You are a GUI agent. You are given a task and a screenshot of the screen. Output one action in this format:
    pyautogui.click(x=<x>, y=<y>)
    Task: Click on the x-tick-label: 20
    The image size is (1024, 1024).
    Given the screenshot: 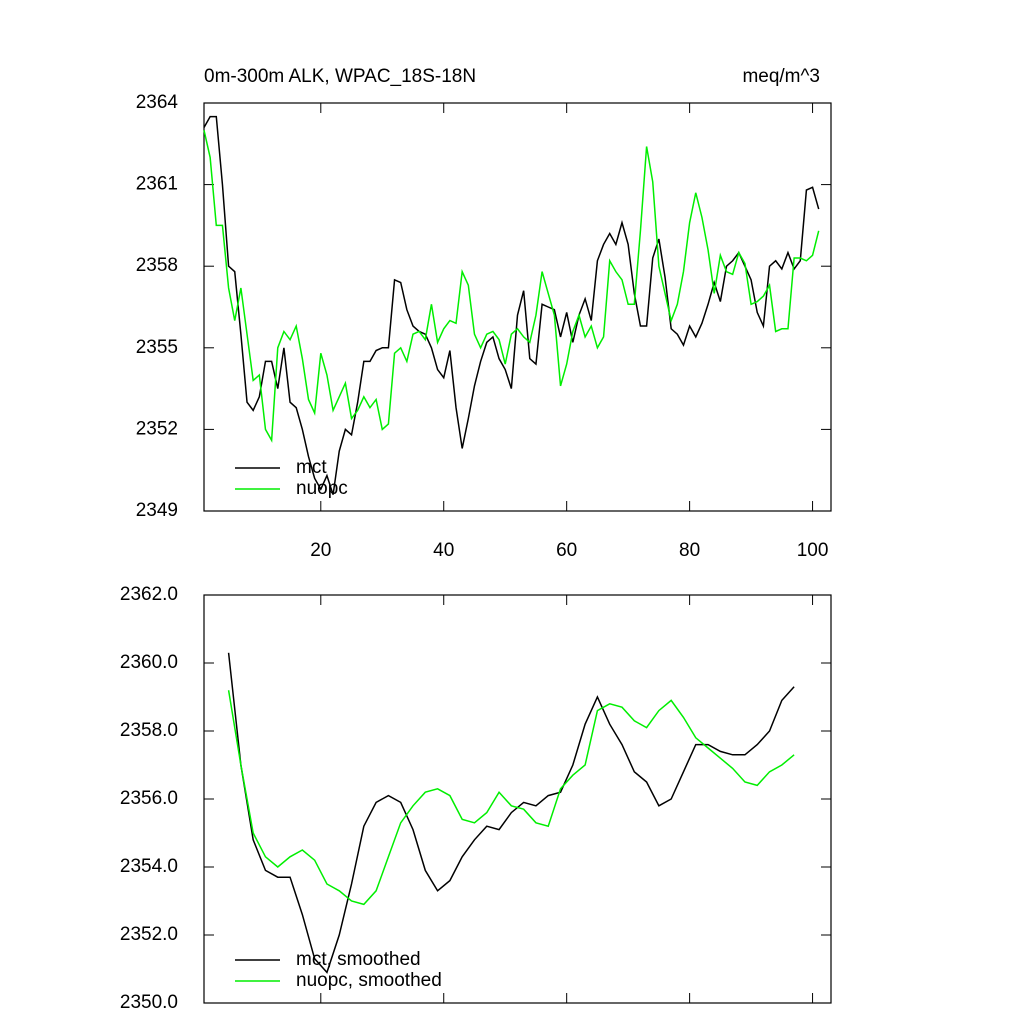 What is the action you would take?
    pyautogui.click(x=320, y=550)
    